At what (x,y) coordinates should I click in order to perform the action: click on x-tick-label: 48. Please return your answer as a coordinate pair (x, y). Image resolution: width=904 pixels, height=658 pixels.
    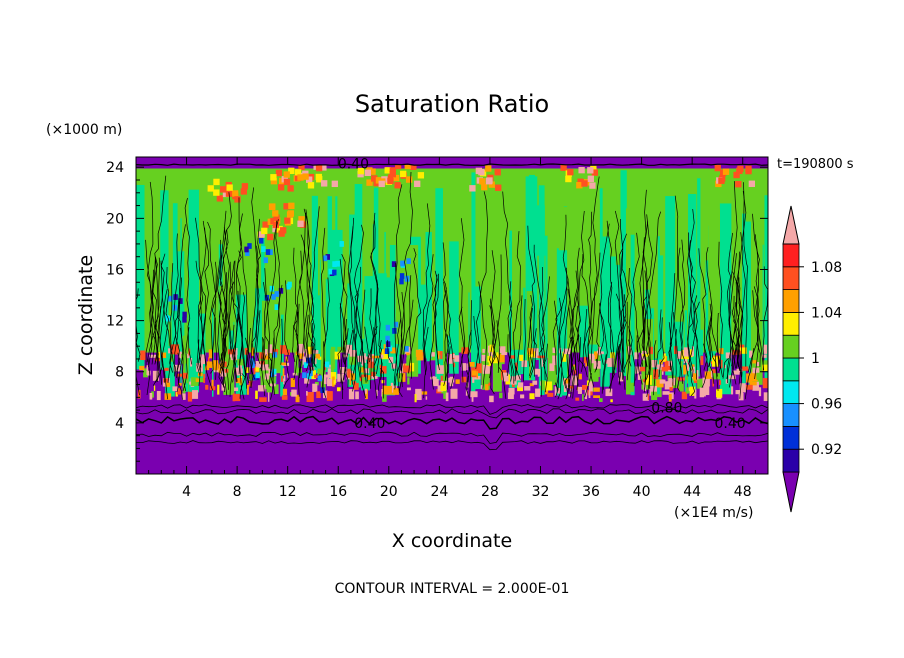
    Looking at the image, I should click on (743, 492).